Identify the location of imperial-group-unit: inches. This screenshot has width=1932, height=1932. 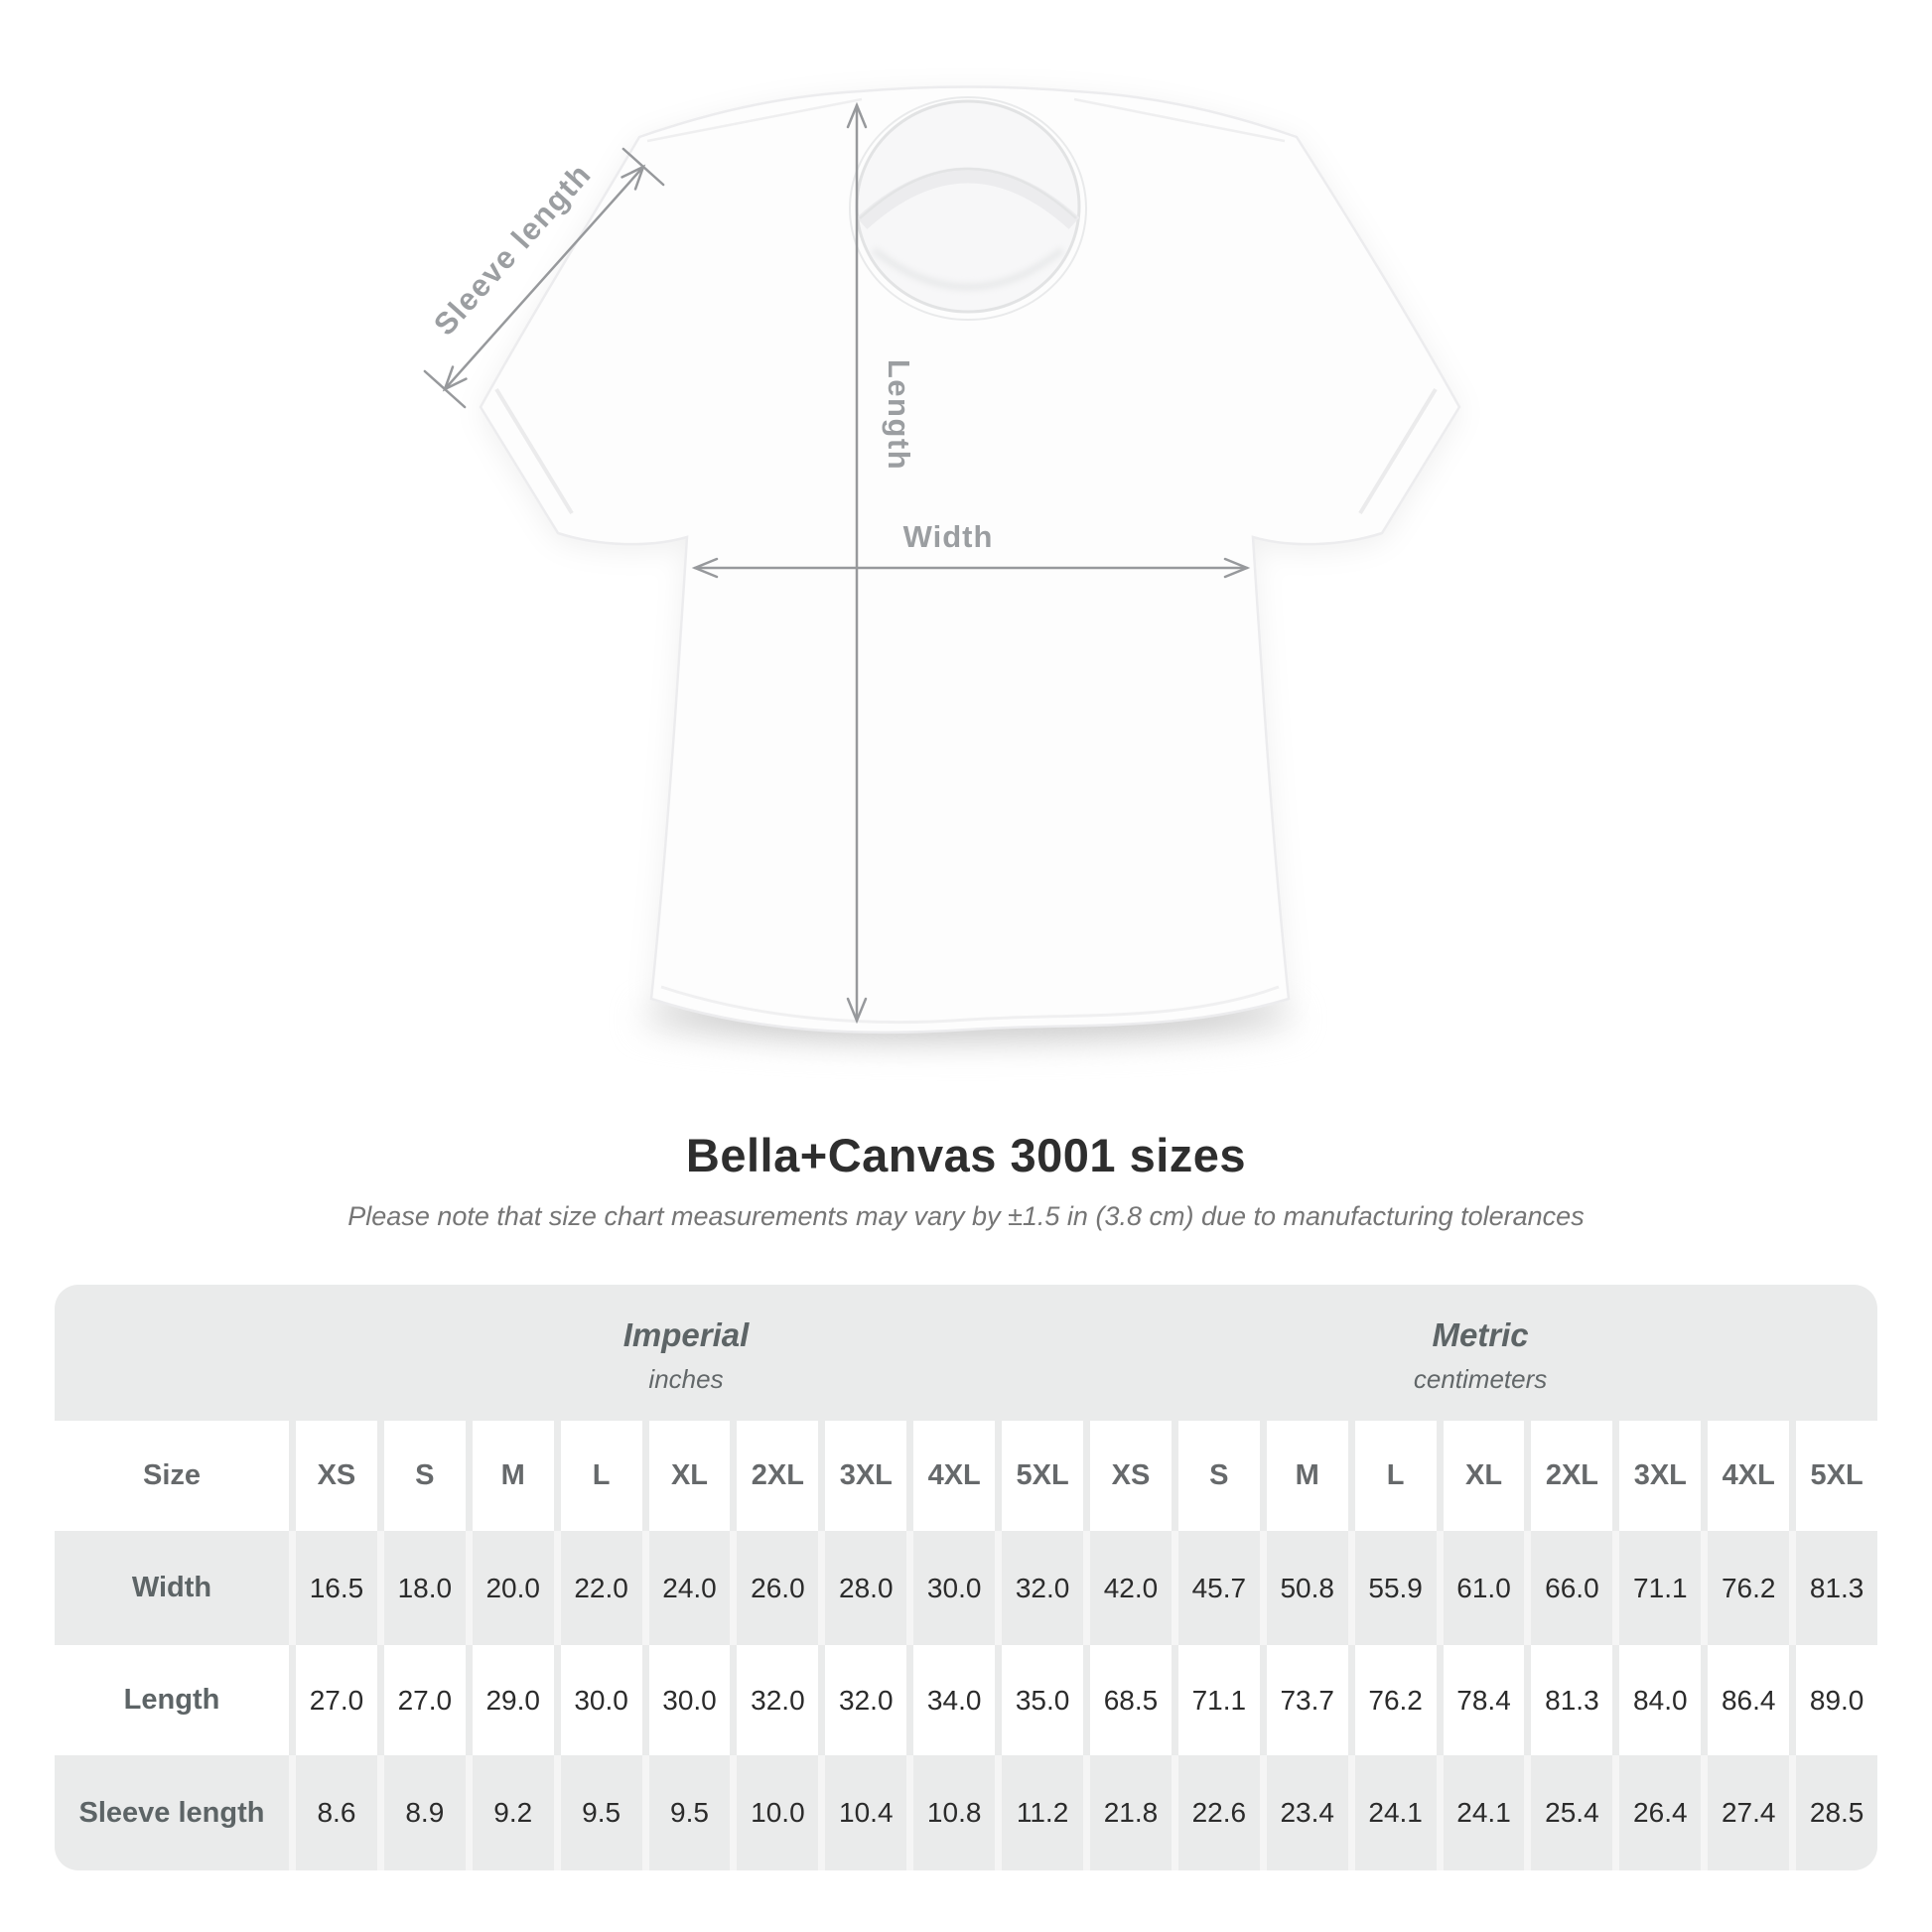
(686, 1379).